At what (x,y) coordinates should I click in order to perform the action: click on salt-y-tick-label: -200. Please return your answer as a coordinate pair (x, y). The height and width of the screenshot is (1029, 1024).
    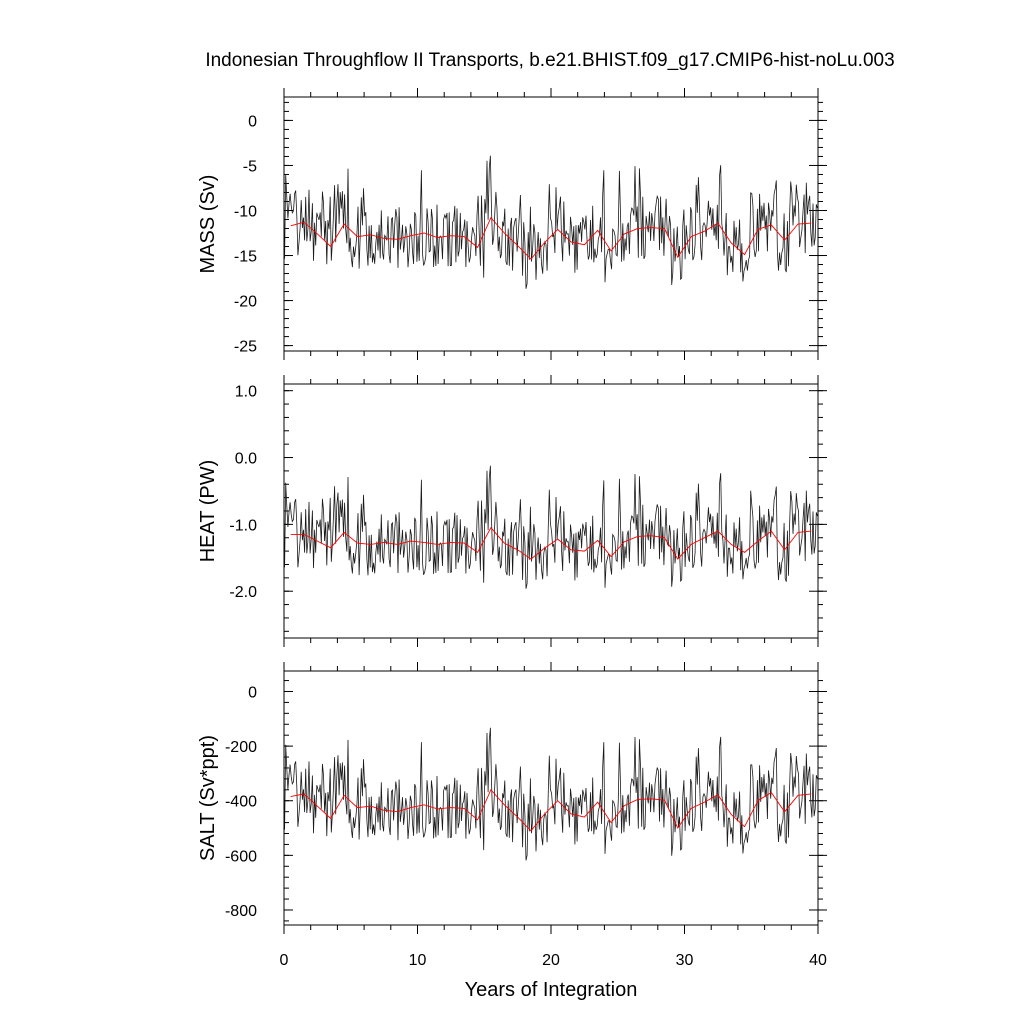
    Looking at the image, I should click on (241, 747).